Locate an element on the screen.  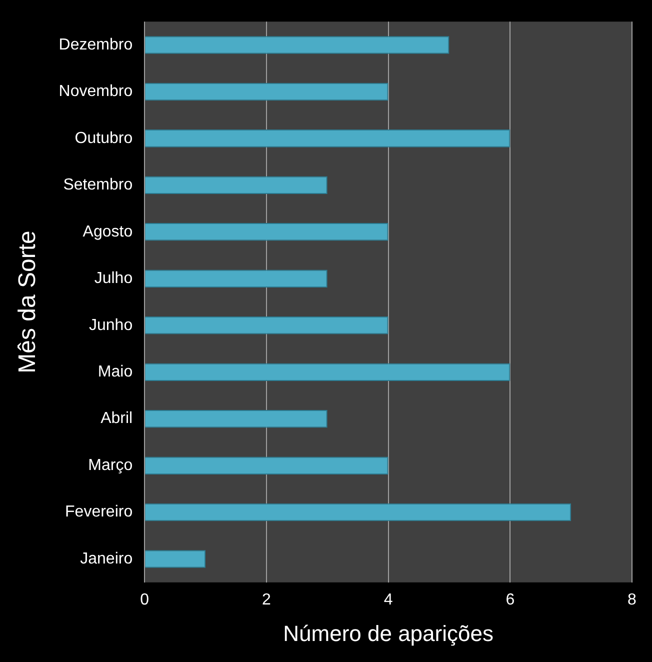
x-tick-label: 2 is located at coordinates (266, 599).